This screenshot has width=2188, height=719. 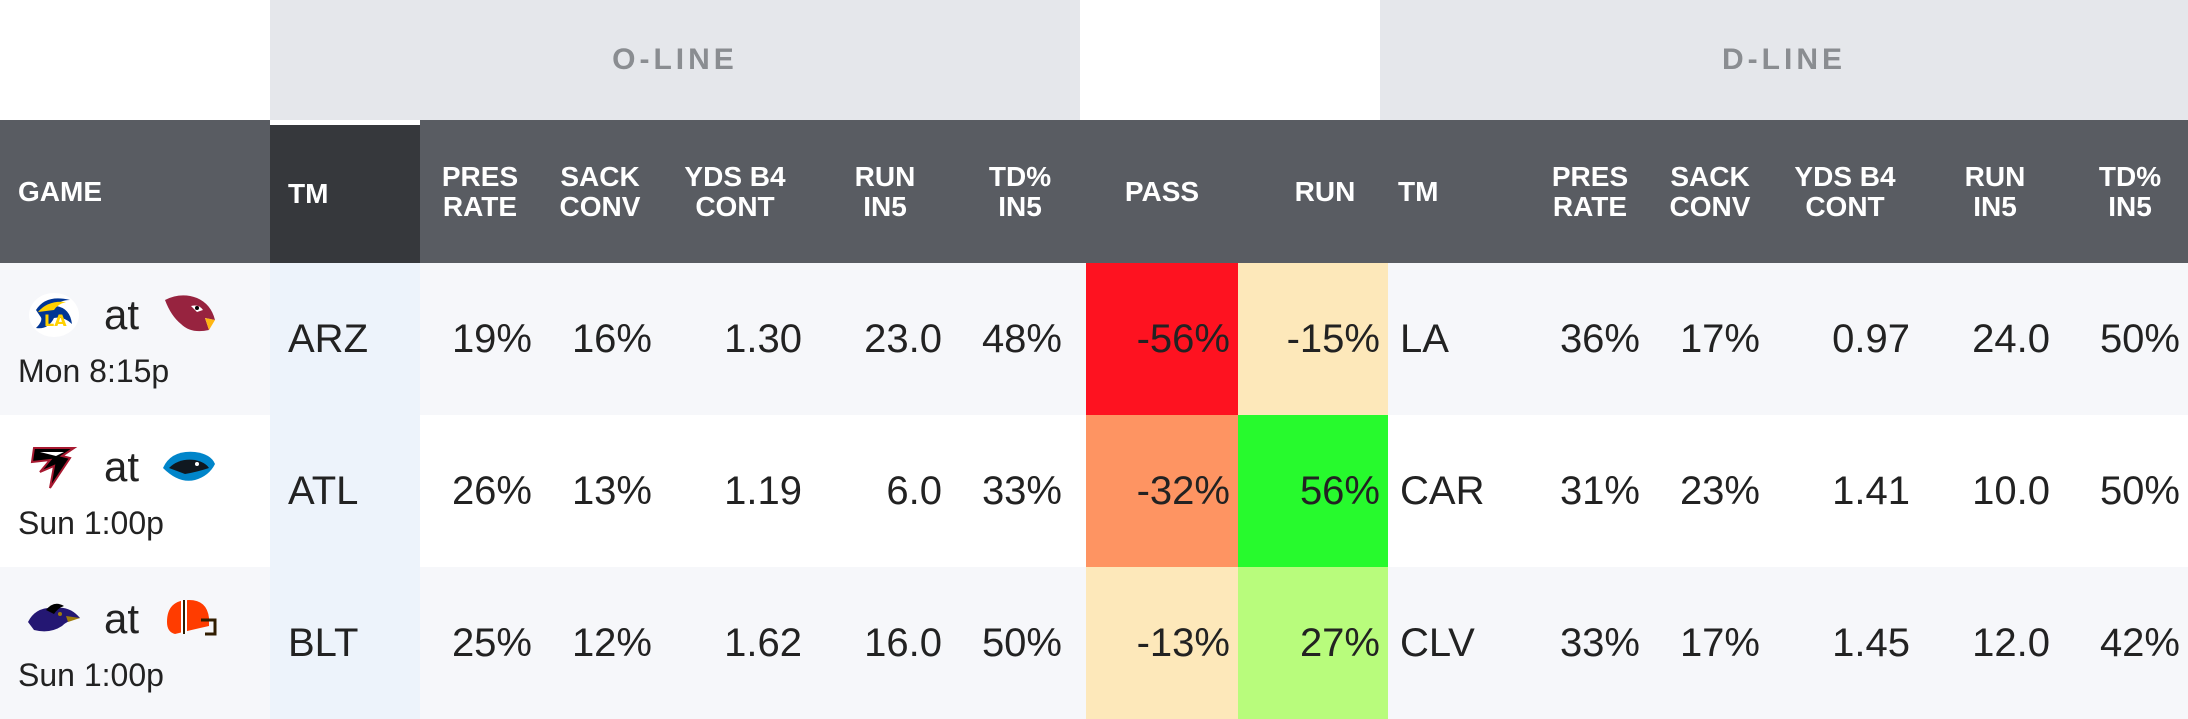 I want to click on rams-logo-icon: LA, so click(x=54, y=315).